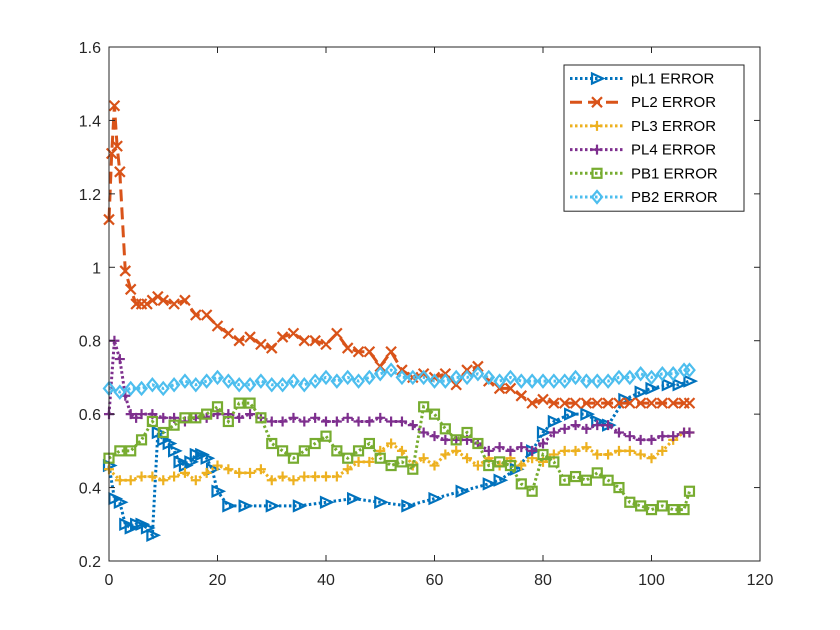 The height and width of the screenshot is (630, 840). I want to click on legend-label: PL4 ERROR, so click(673, 150).